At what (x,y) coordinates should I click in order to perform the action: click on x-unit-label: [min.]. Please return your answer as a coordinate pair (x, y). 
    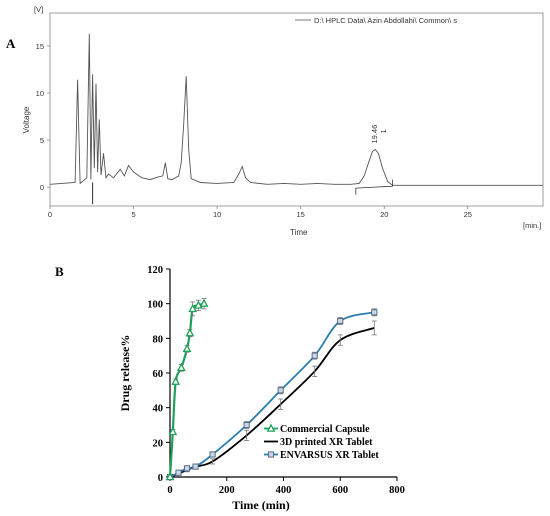
    Looking at the image, I should click on (532, 225).